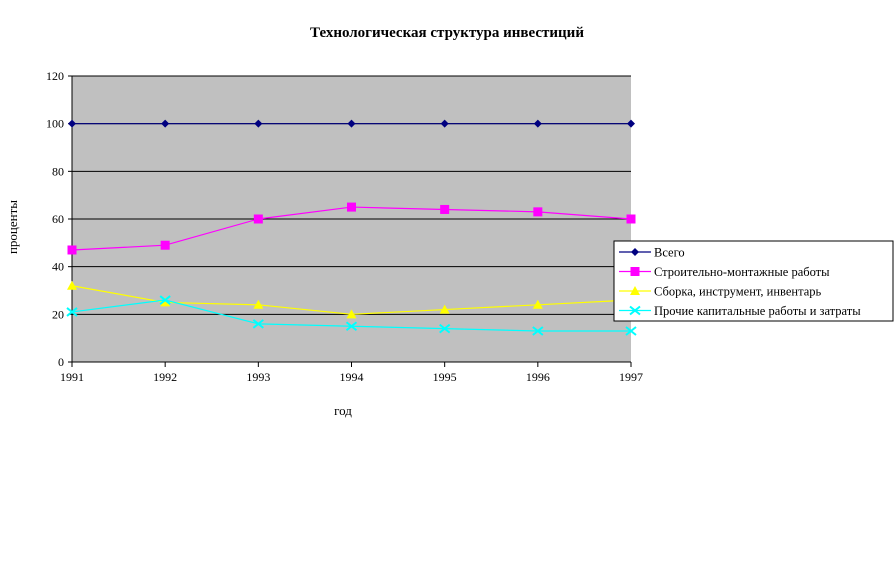  What do you see at coordinates (757, 311) in the screenshot?
I see `legend-label: Прочие капитальные работы и затраты` at bounding box center [757, 311].